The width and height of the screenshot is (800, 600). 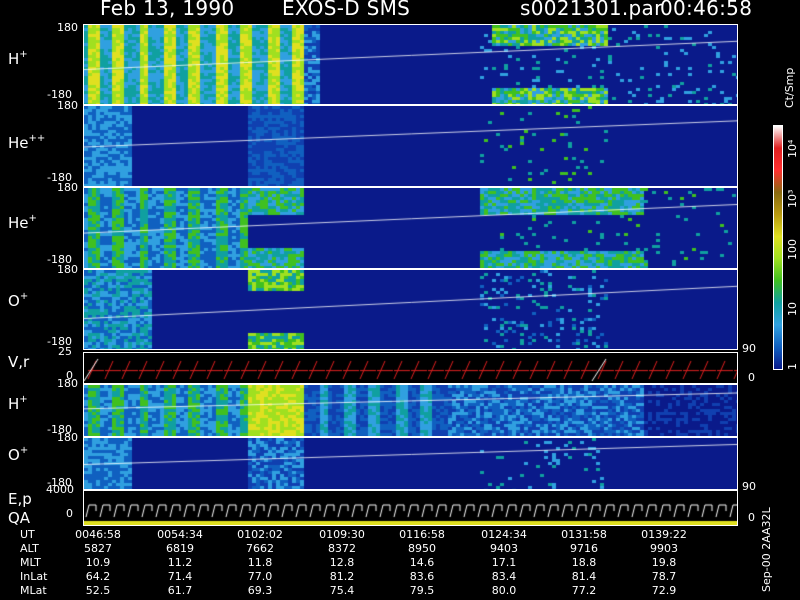 What do you see at coordinates (778, 247) in the screenshot?
I see `colorbar` at bounding box center [778, 247].